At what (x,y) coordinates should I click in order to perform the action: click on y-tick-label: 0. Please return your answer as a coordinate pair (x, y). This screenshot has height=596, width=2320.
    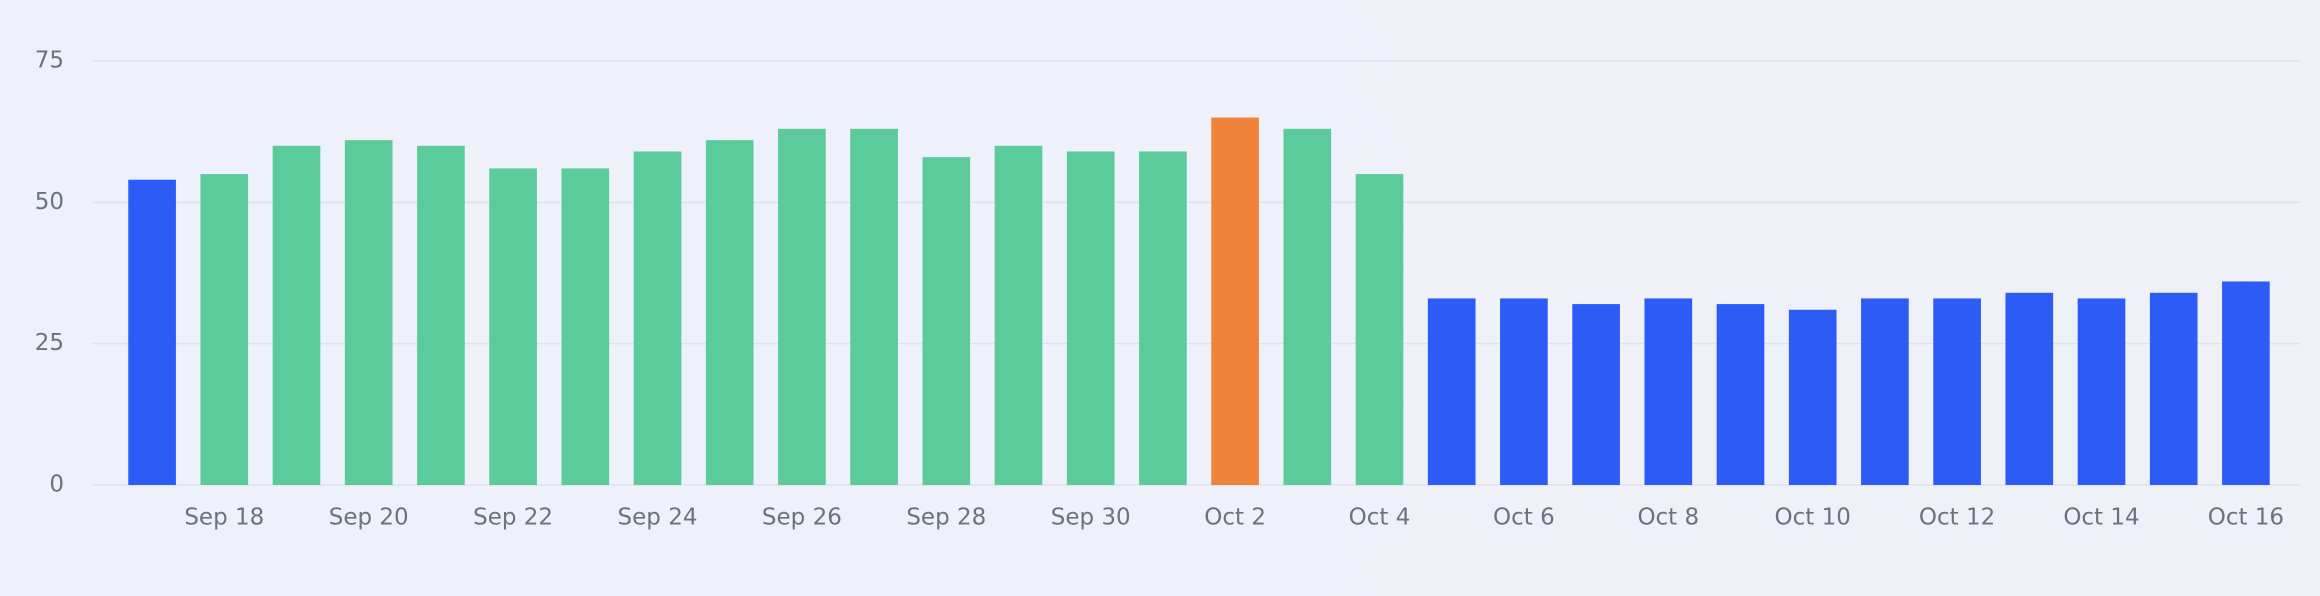
    Looking at the image, I should click on (56, 485).